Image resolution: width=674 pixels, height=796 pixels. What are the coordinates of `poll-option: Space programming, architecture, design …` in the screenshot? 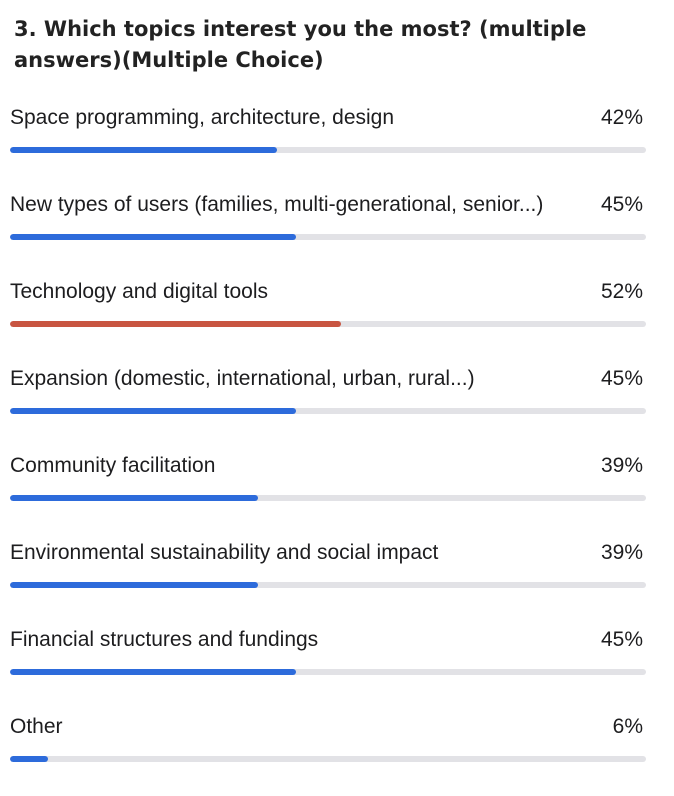 It's located at (328, 143).